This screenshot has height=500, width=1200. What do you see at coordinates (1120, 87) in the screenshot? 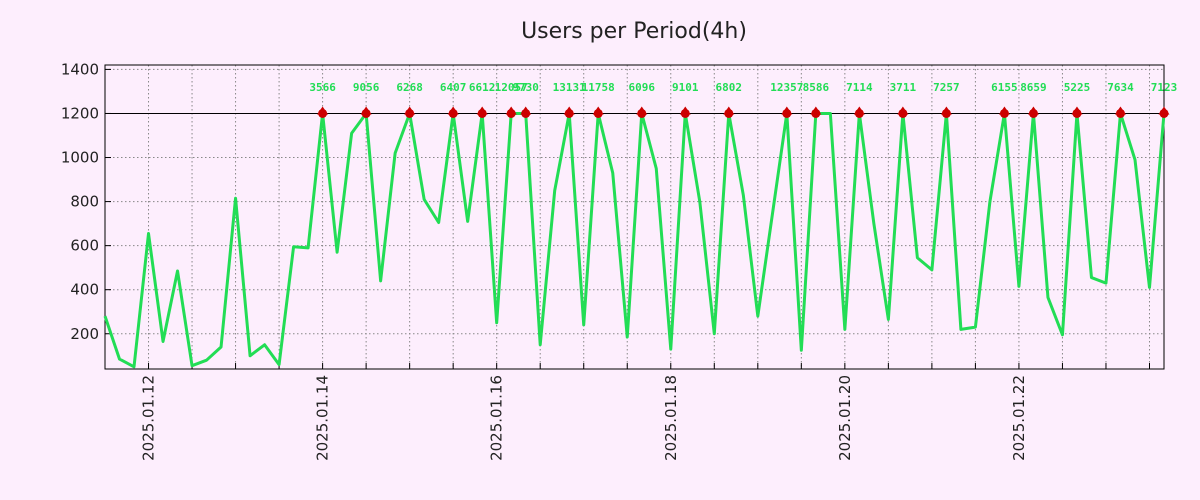
I see `peak-value-label: 7634` at bounding box center [1120, 87].